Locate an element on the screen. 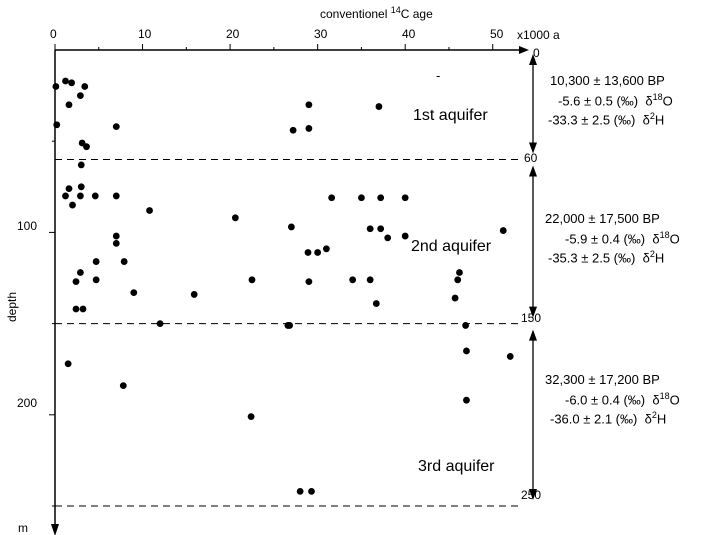 Image resolution: width=713 pixels, height=535 pixels. aquifer-1-o18-value: -5.6 ± 0.5 (‰) is located at coordinates (598, 101).